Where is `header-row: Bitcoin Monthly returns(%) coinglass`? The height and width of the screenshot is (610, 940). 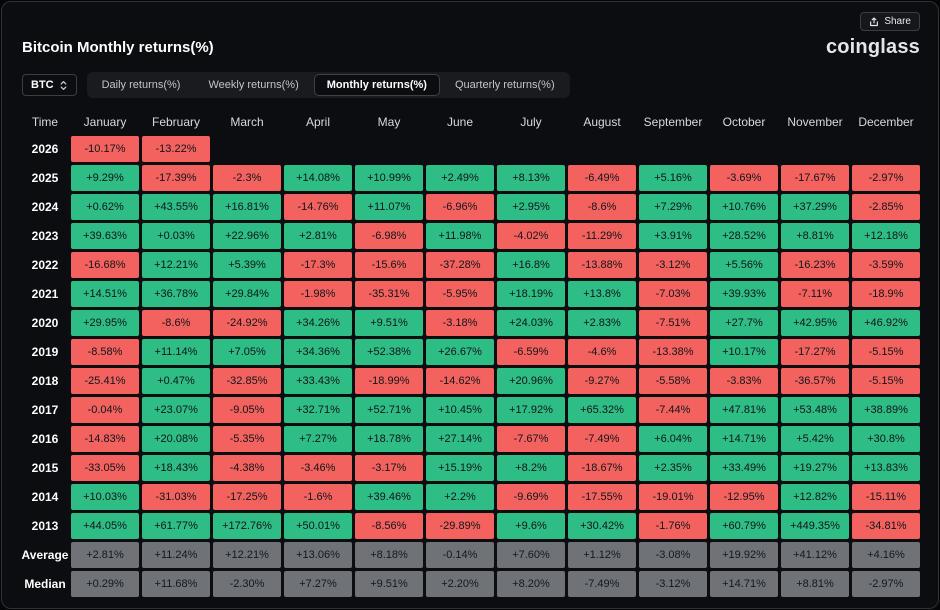 header-row: Bitcoin Monthly returns(%) coinglass is located at coordinates (471, 47).